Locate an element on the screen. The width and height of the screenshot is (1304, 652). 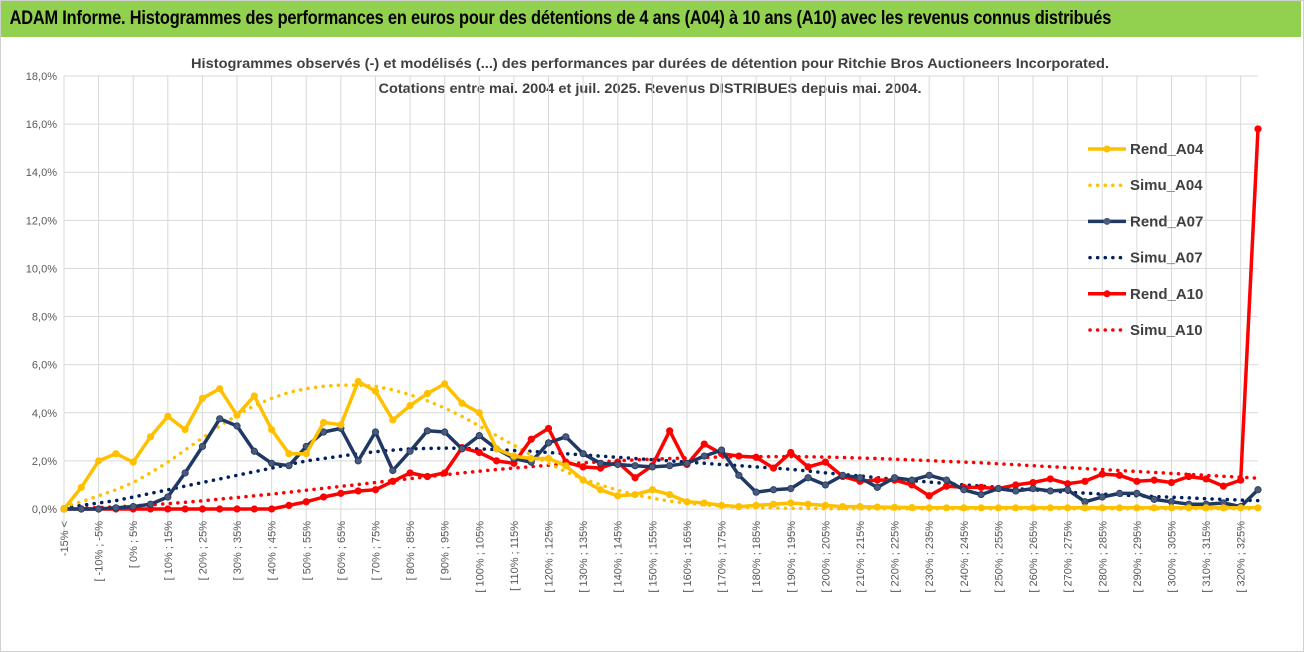
legend-item: Simu_A07 is located at coordinates (1145, 258).